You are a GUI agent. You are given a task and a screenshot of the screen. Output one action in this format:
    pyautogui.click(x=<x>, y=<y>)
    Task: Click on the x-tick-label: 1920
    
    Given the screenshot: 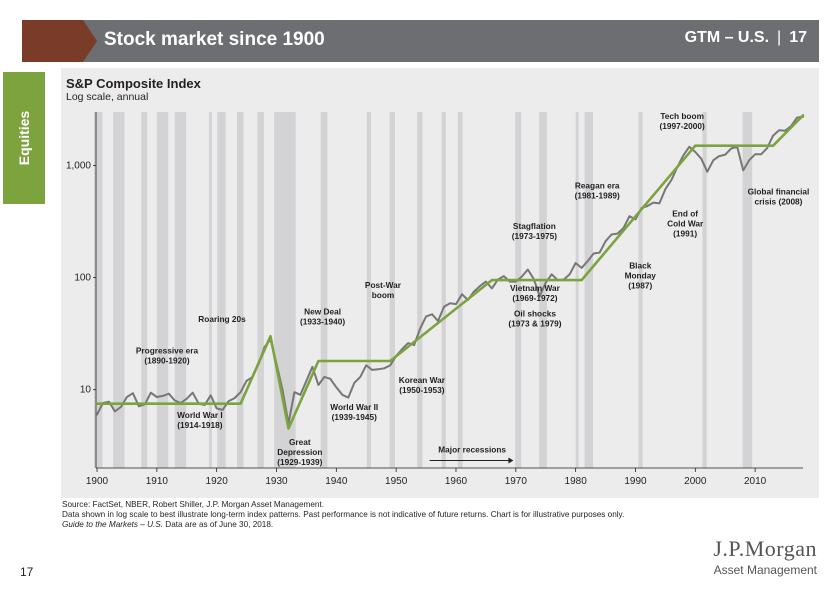 What is the action you would take?
    pyautogui.click(x=217, y=481)
    